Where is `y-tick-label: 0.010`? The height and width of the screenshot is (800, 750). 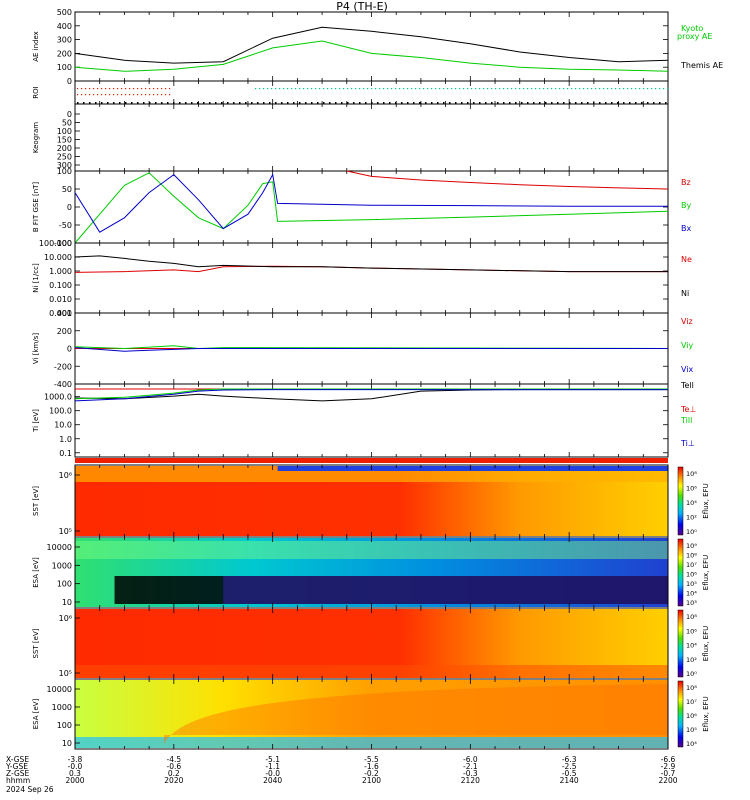
y-tick-label: 0.010 is located at coordinates (60, 299).